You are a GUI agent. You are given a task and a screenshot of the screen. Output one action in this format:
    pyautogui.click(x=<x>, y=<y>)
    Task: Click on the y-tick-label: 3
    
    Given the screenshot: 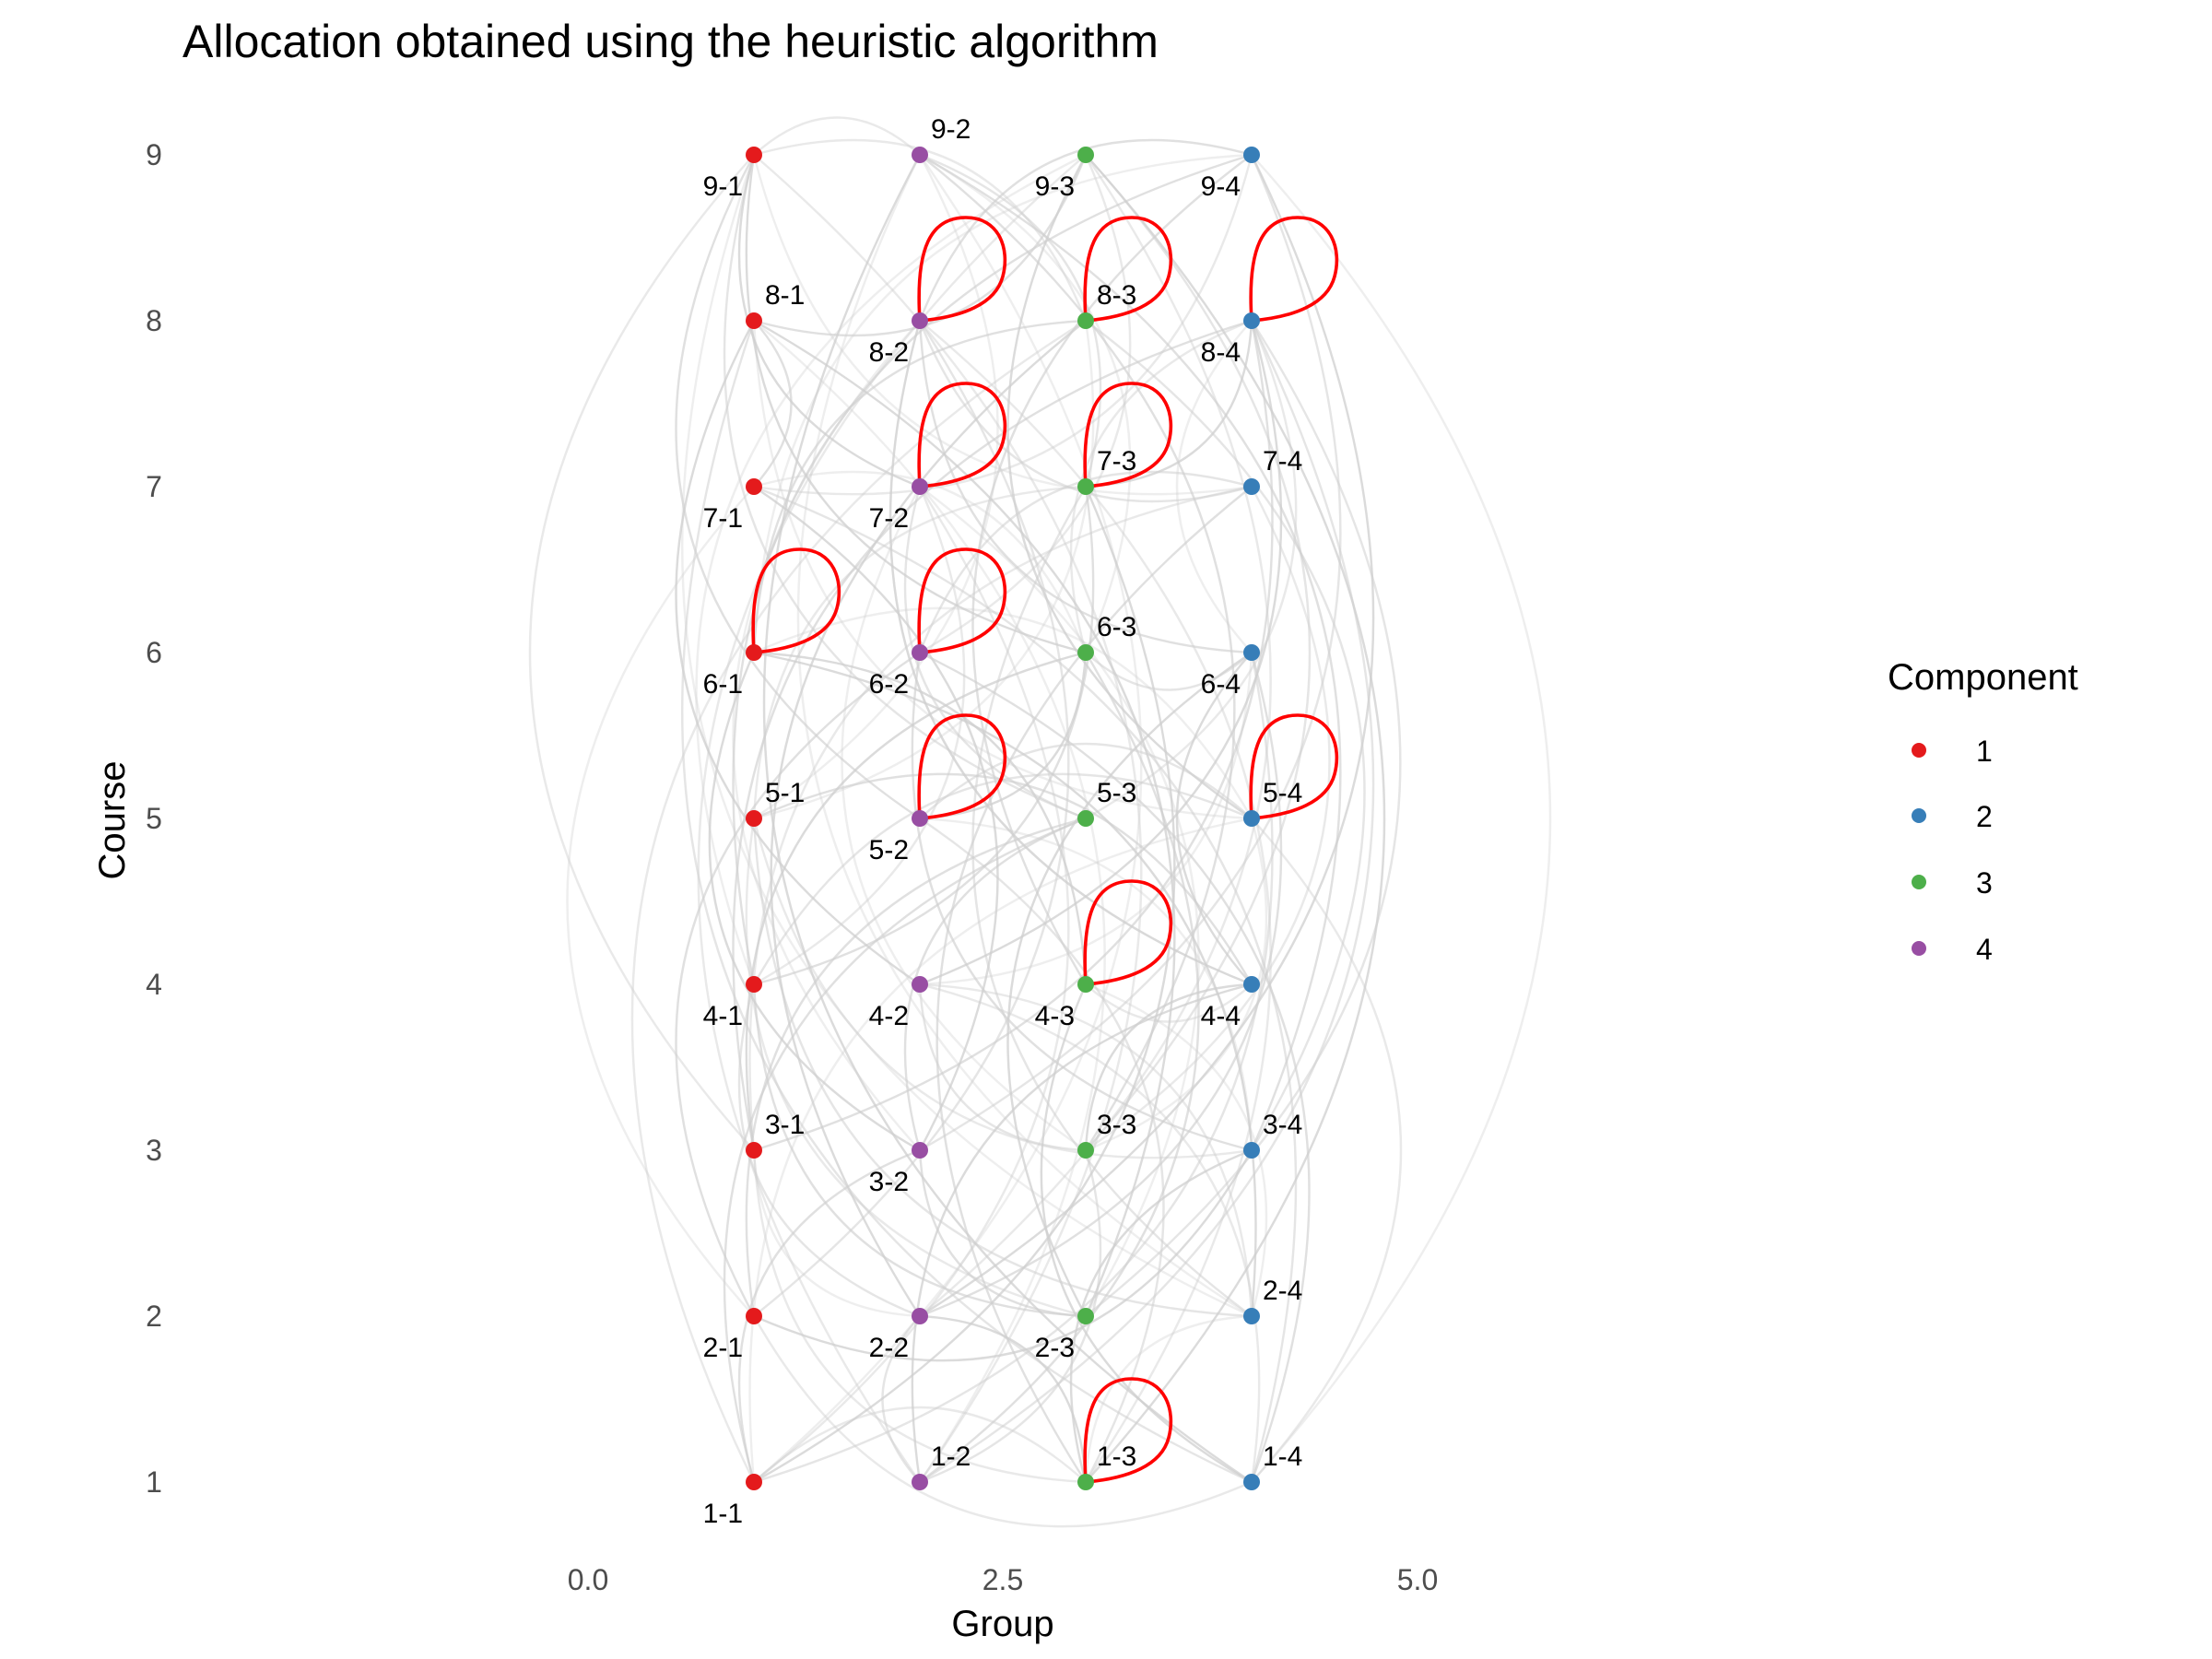 What is the action you would take?
    pyautogui.click(x=154, y=1150)
    